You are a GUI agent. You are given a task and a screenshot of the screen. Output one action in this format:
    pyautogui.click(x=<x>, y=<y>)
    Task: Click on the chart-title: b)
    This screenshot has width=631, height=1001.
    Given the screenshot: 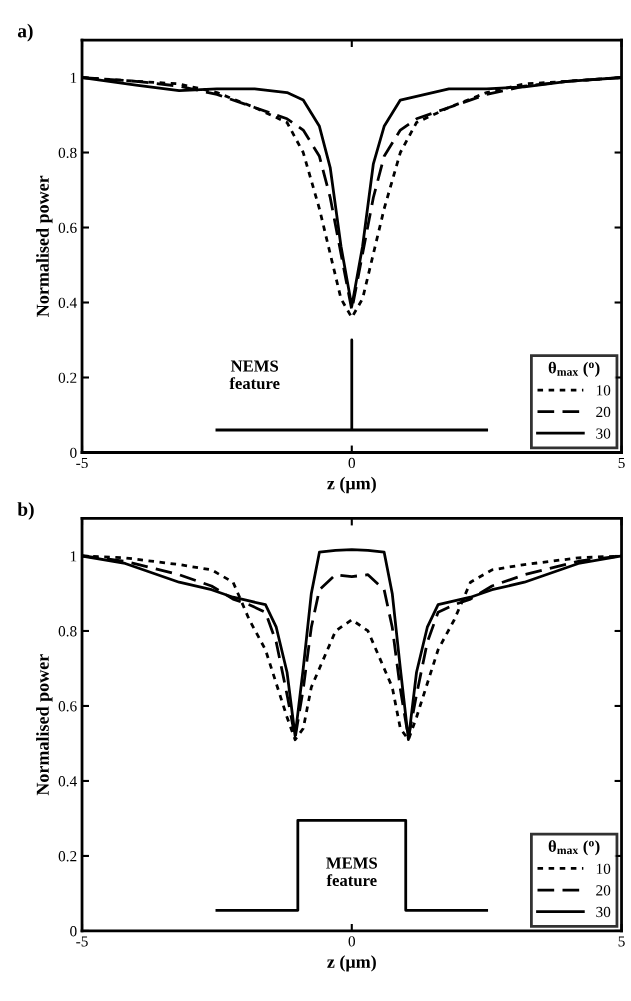 What is the action you would take?
    pyautogui.click(x=25, y=511)
    